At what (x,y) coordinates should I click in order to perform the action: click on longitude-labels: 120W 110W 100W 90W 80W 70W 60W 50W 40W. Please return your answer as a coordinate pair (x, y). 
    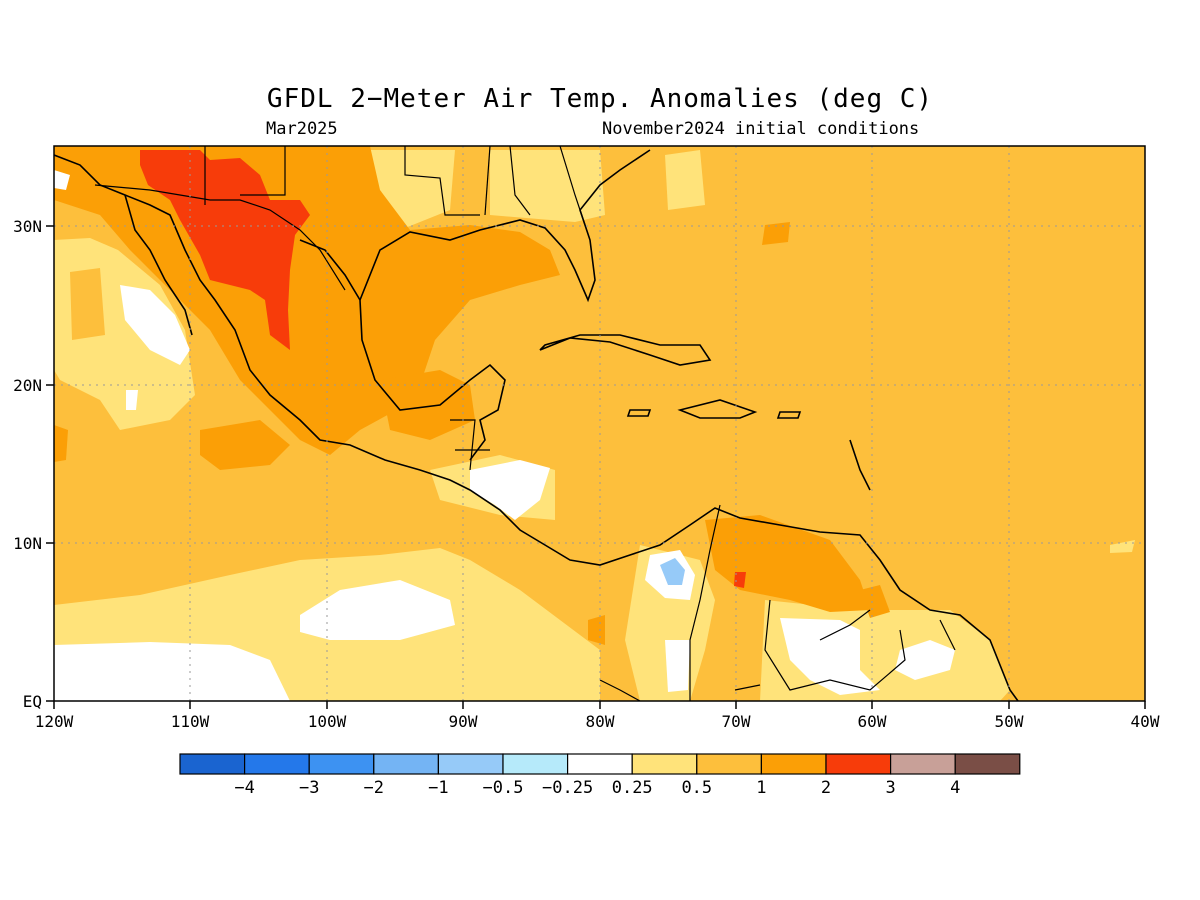
    Looking at the image, I should click on (597, 721).